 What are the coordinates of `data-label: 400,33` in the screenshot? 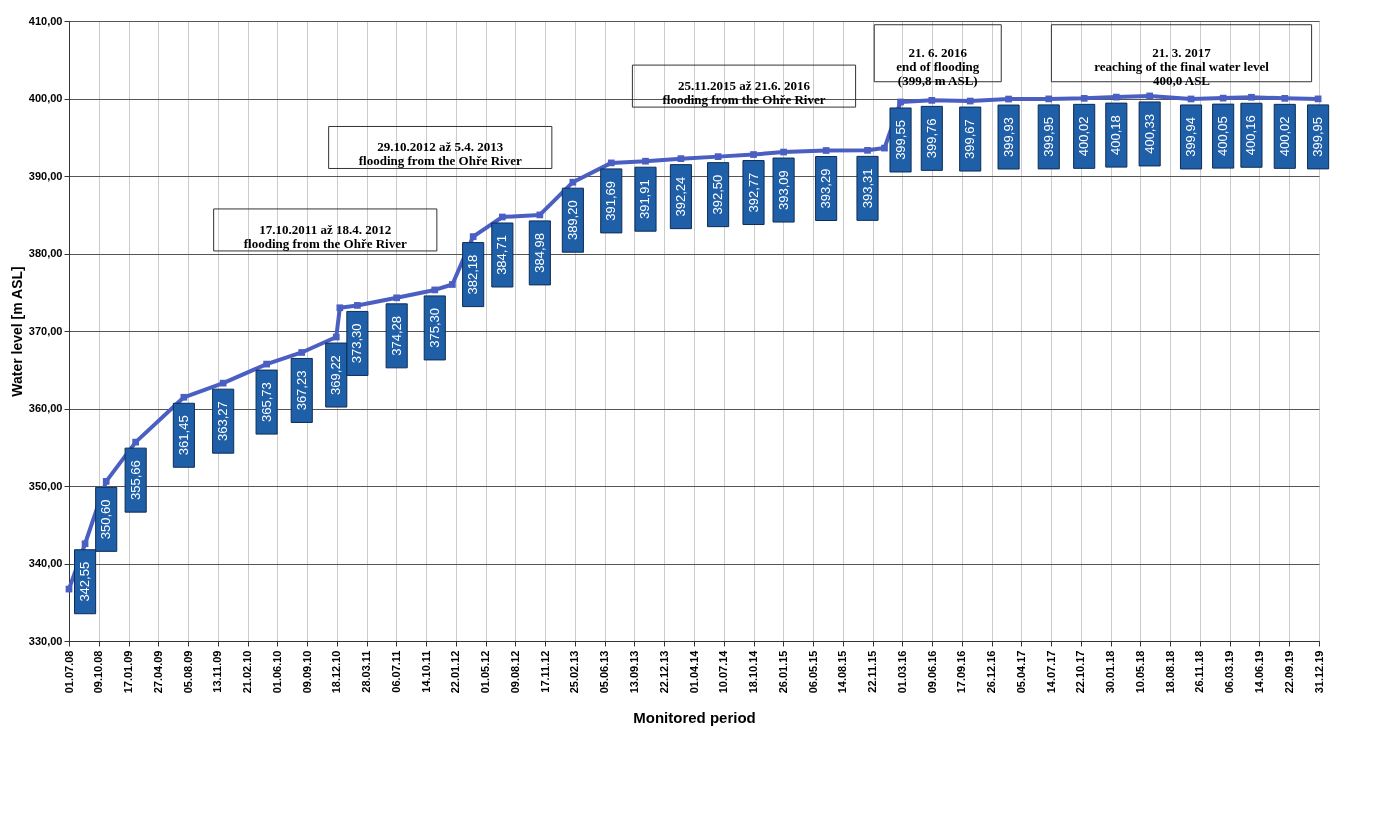 It's located at (1149, 134).